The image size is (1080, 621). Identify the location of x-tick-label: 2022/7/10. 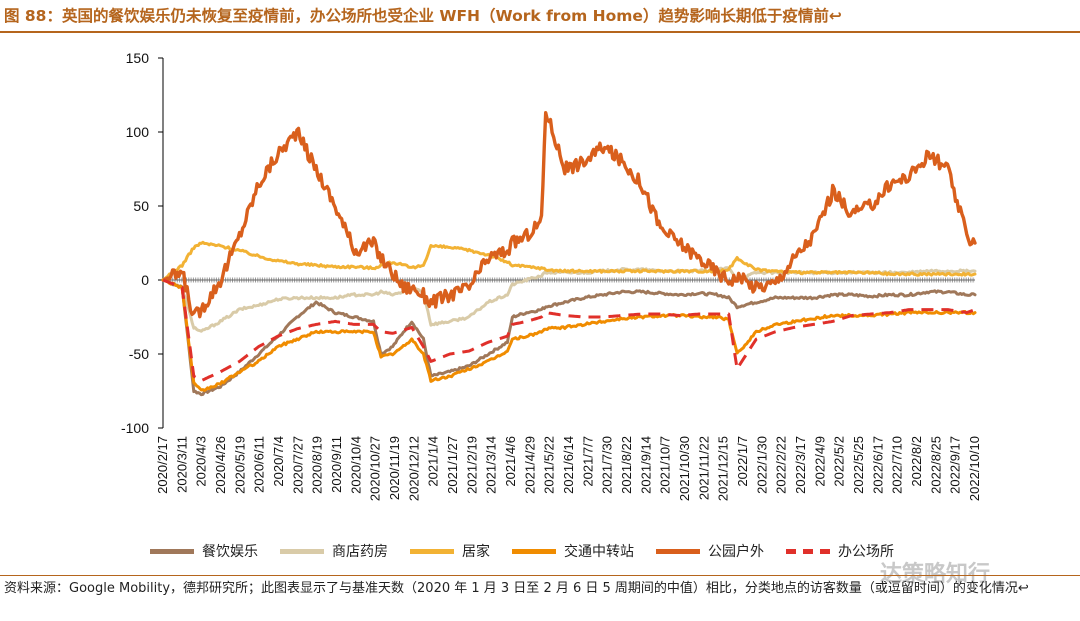
(897, 465).